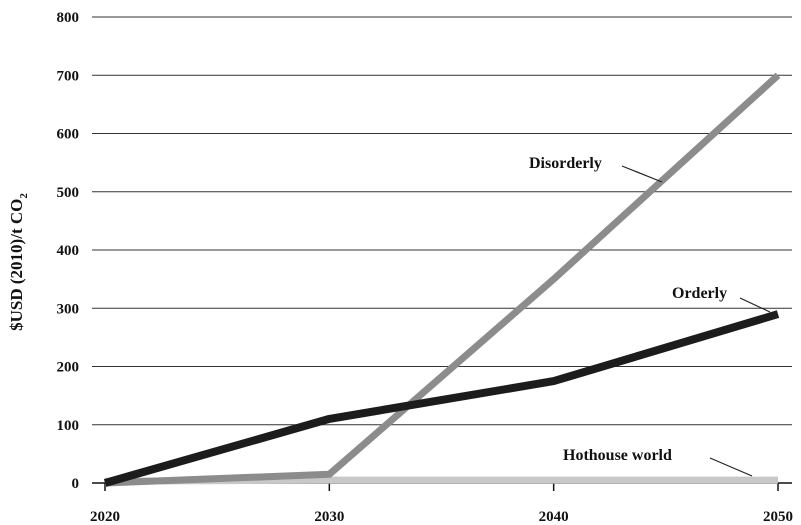  I want to click on y-tick-label-800: 800, so click(68, 18).